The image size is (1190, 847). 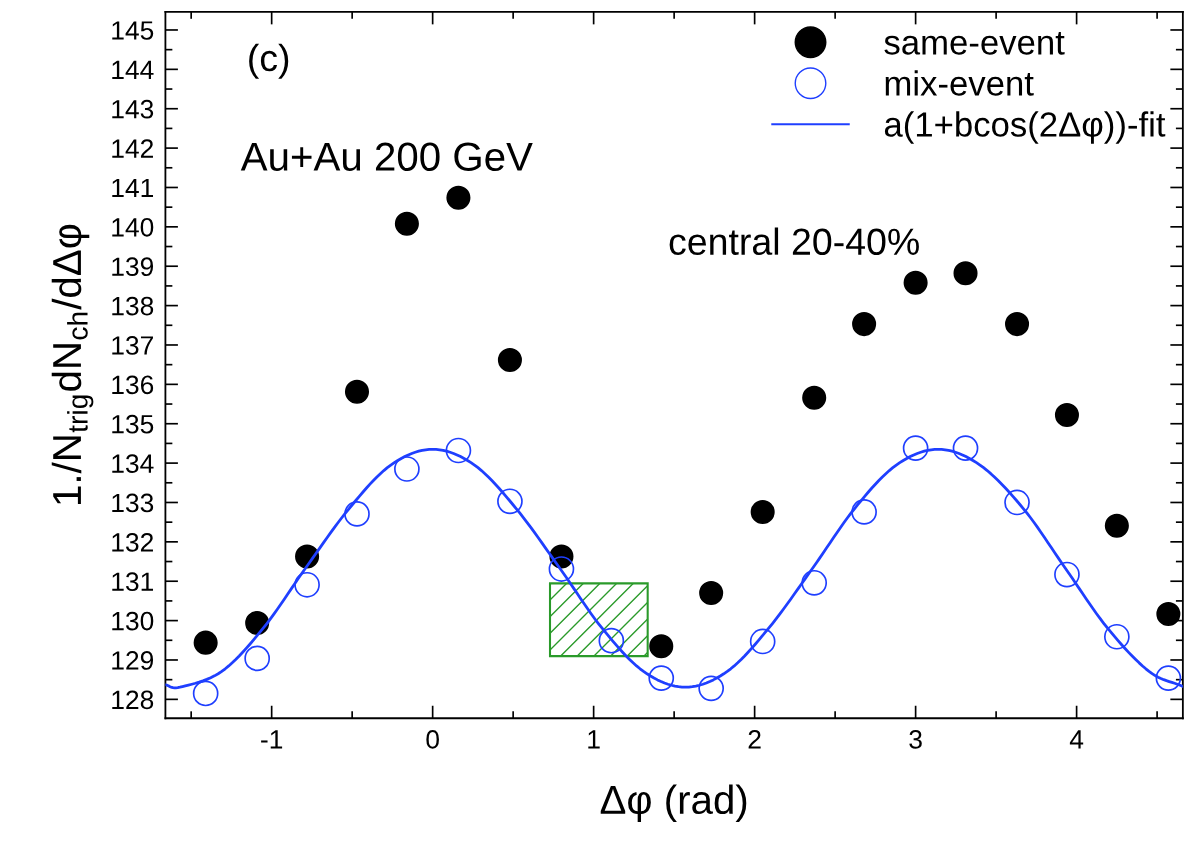 What do you see at coordinates (132, 542) in the screenshot?
I see `y-tick-label: 132` at bounding box center [132, 542].